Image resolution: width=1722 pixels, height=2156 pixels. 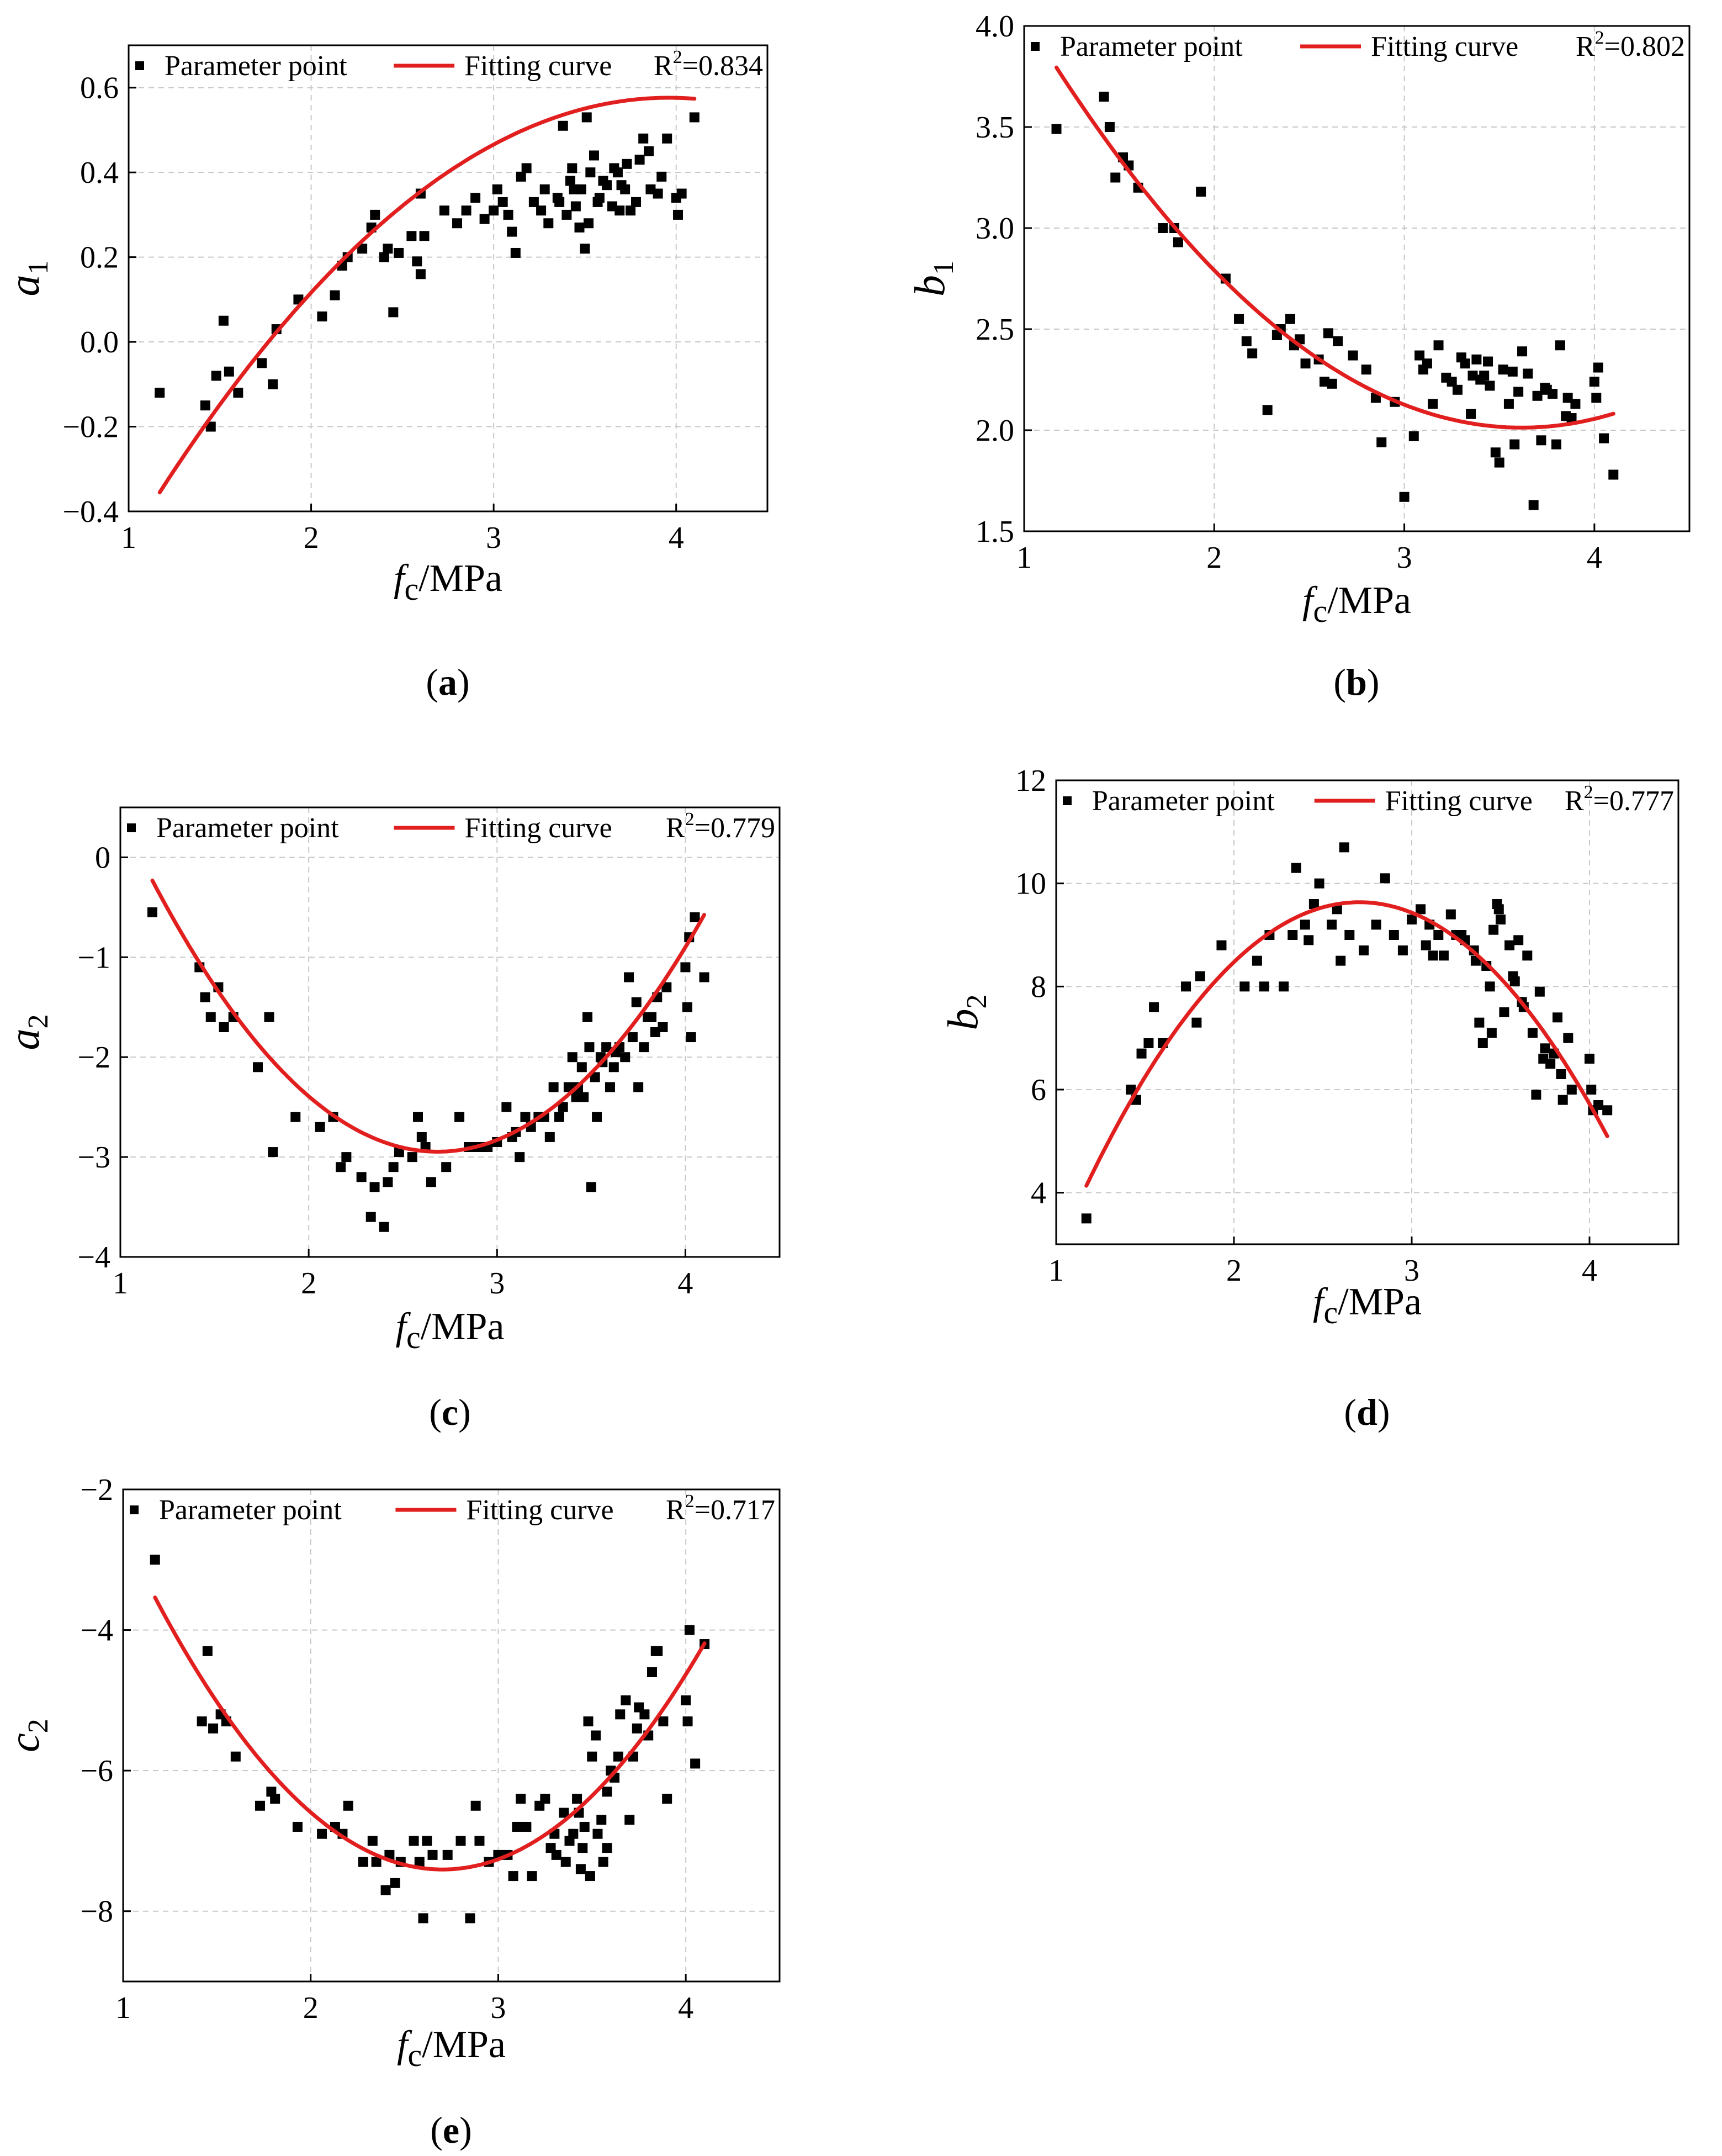 What do you see at coordinates (451, 2130) in the screenshot?
I see `panel-caption-letter: e` at bounding box center [451, 2130].